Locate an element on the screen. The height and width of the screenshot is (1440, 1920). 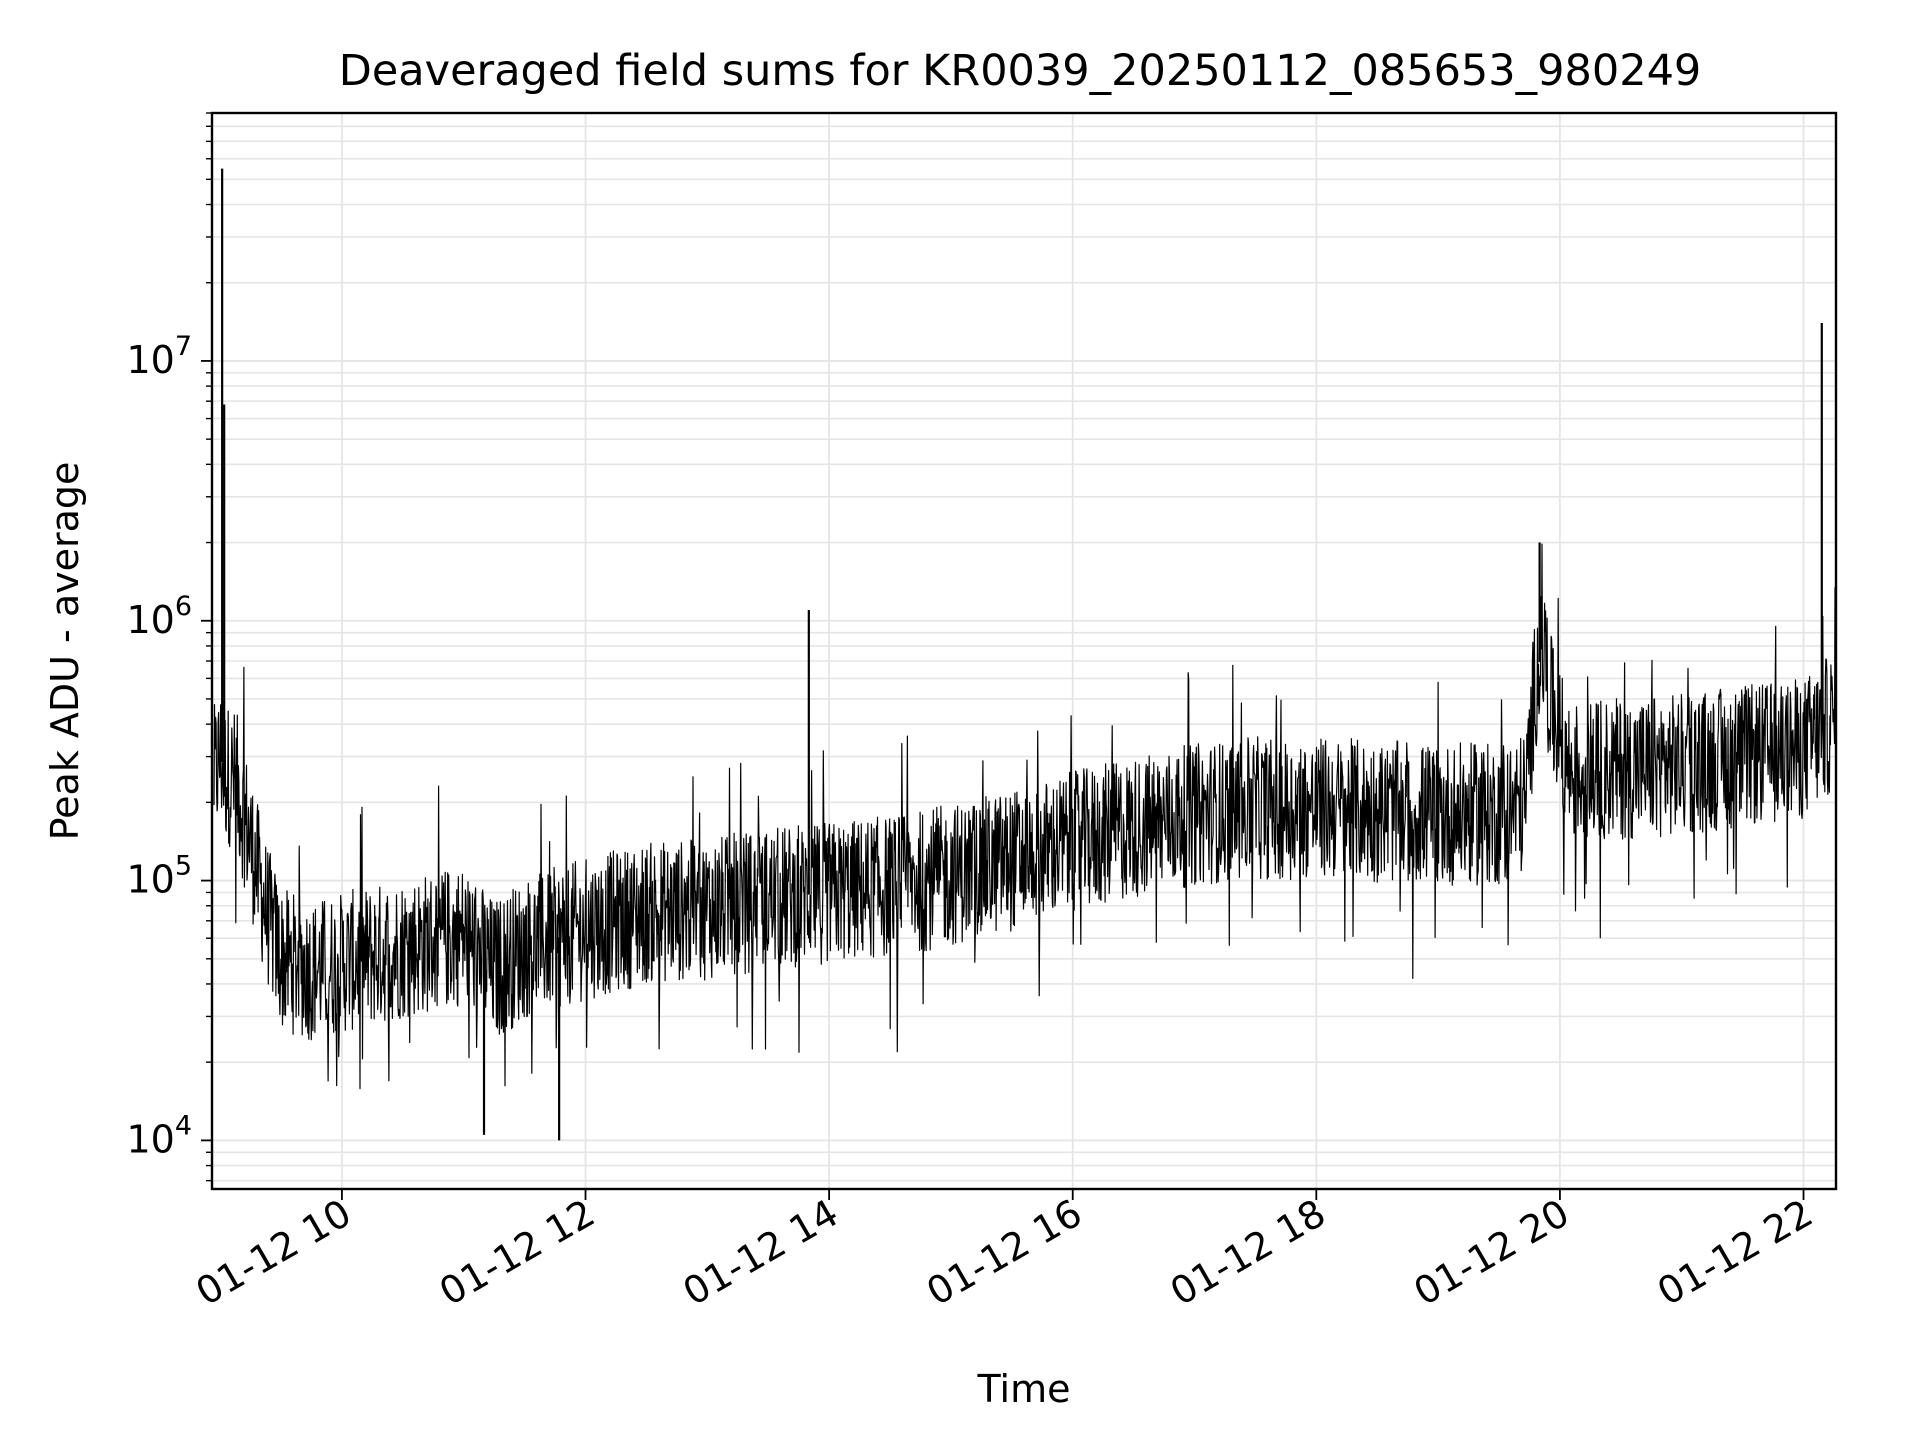
y-axis-label: Peak ADU - average is located at coordinates (65, 651).